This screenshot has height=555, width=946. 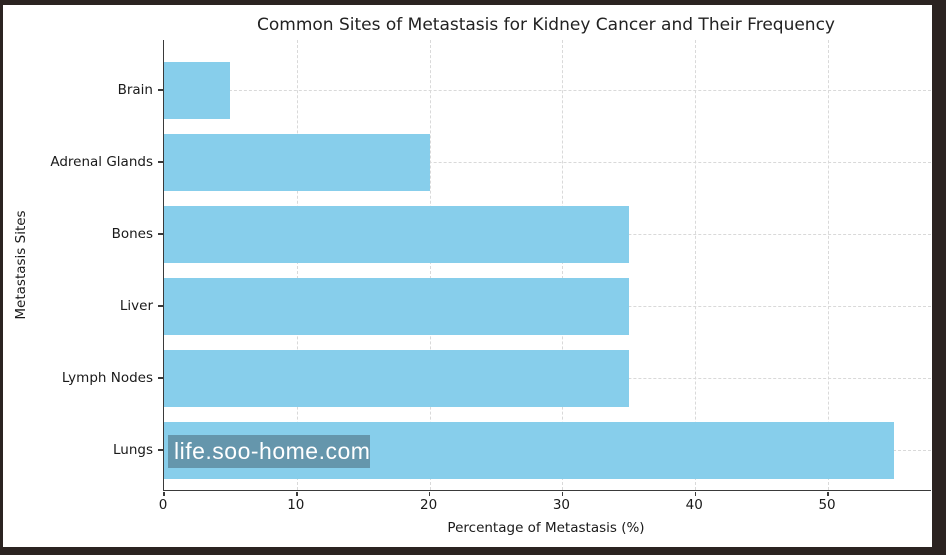 What do you see at coordinates (396, 306) in the screenshot?
I see `bar-liver` at bounding box center [396, 306].